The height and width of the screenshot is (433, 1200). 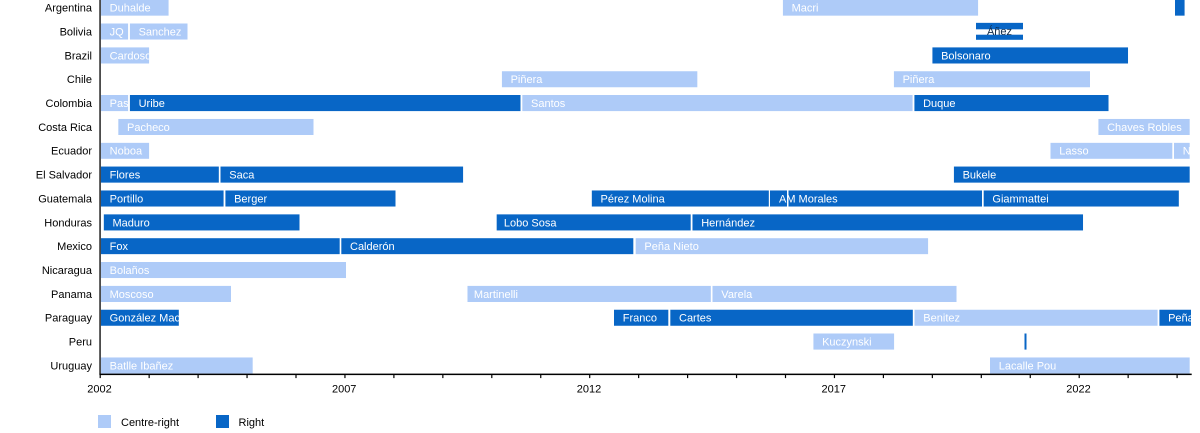 What do you see at coordinates (68, 223) in the screenshot?
I see `svg-text: Honduras` at bounding box center [68, 223].